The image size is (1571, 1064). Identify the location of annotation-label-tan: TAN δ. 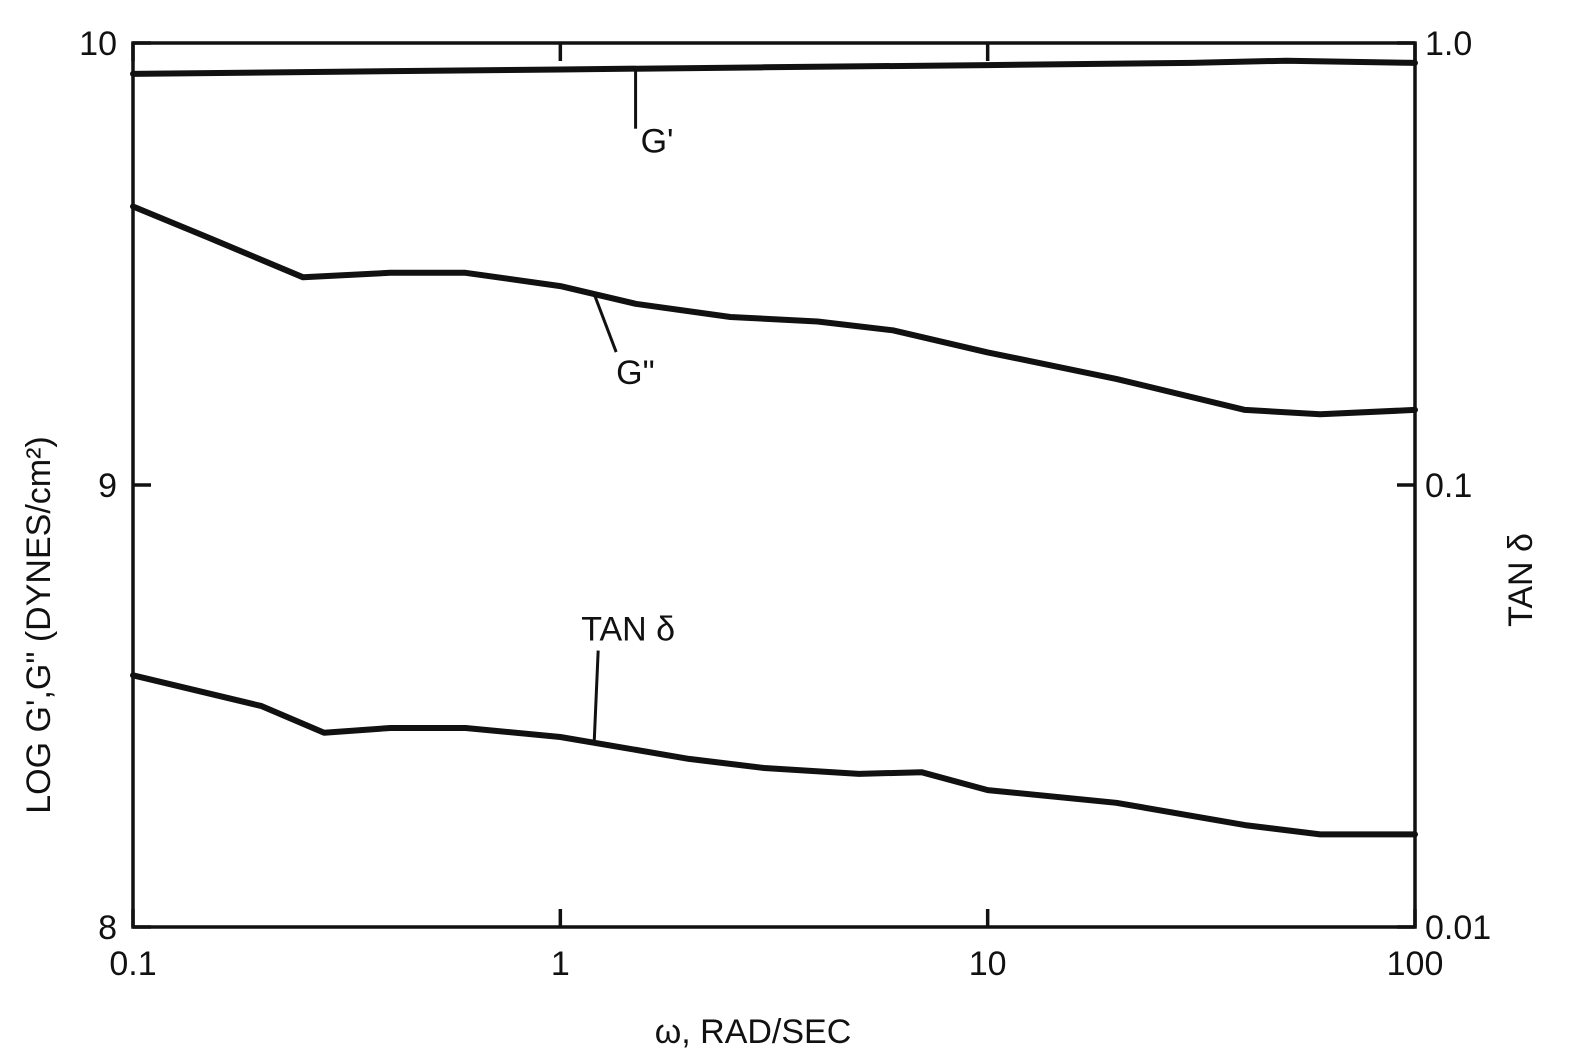
(628, 630).